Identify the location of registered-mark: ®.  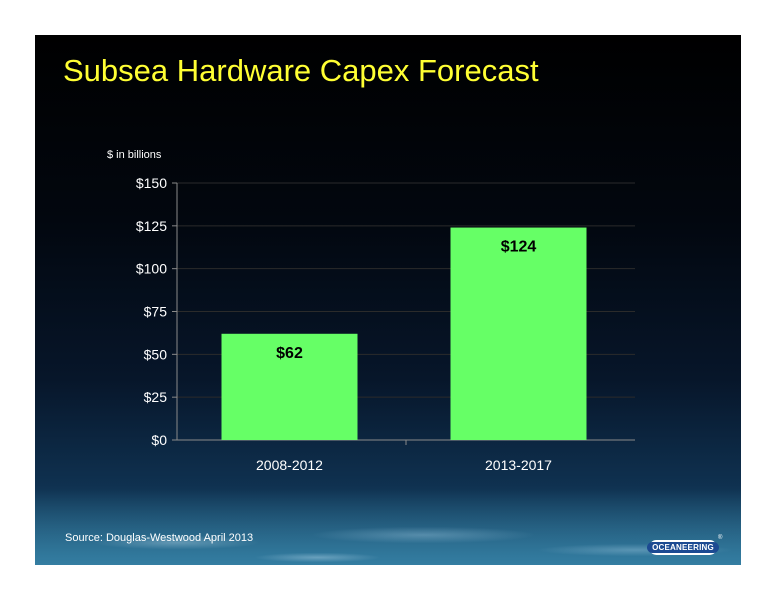
(720, 538).